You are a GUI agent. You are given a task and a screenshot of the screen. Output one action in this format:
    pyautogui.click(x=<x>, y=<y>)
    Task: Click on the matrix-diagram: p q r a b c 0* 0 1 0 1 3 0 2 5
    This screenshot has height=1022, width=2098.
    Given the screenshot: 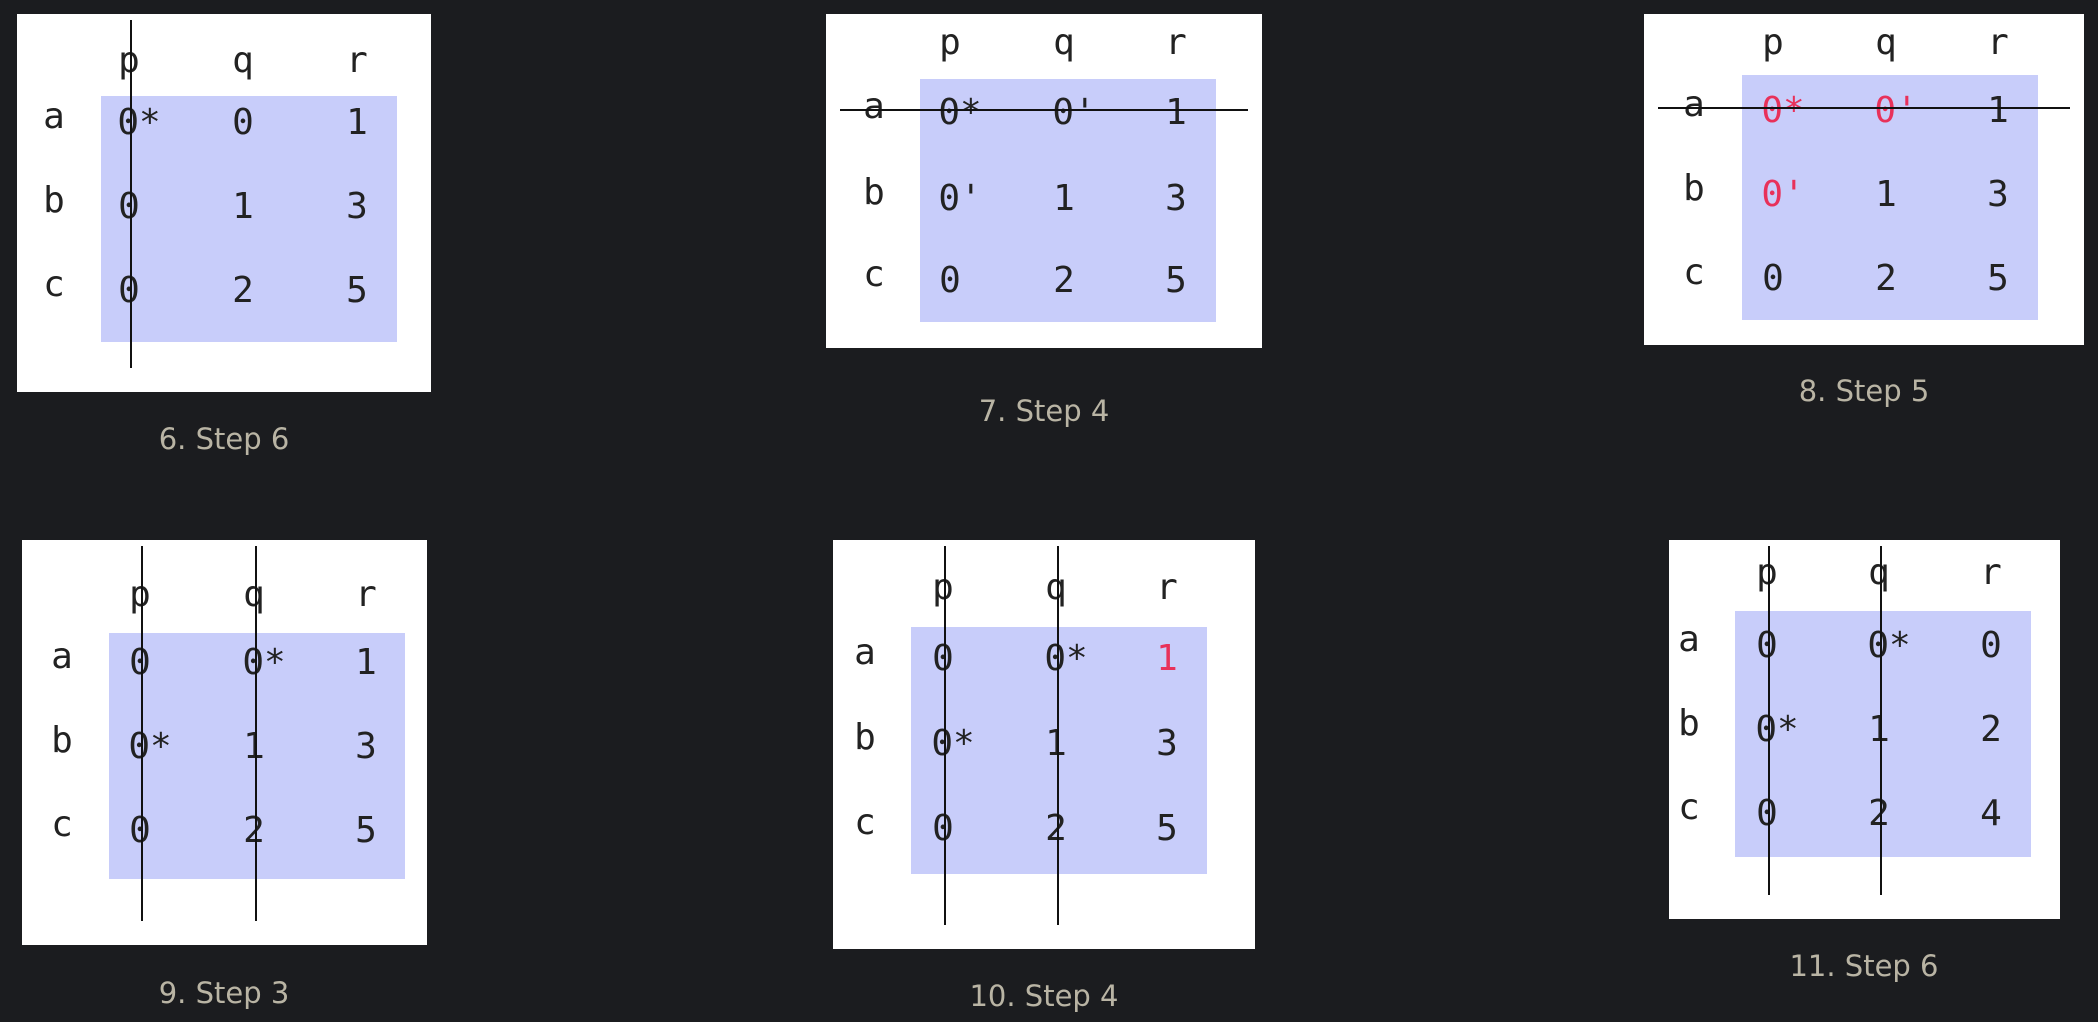 What is the action you would take?
    pyautogui.click(x=220, y=194)
    